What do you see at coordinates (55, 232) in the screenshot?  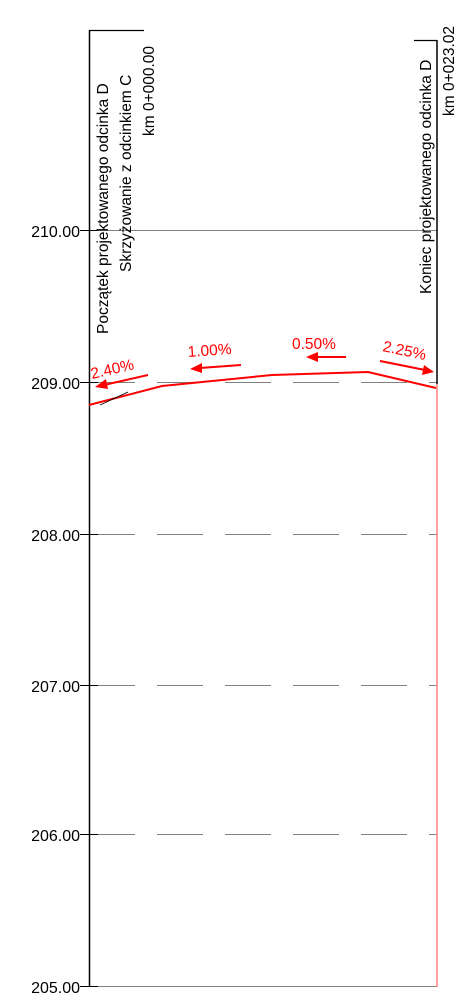 I see `elevation-label-210: 210.00` at bounding box center [55, 232].